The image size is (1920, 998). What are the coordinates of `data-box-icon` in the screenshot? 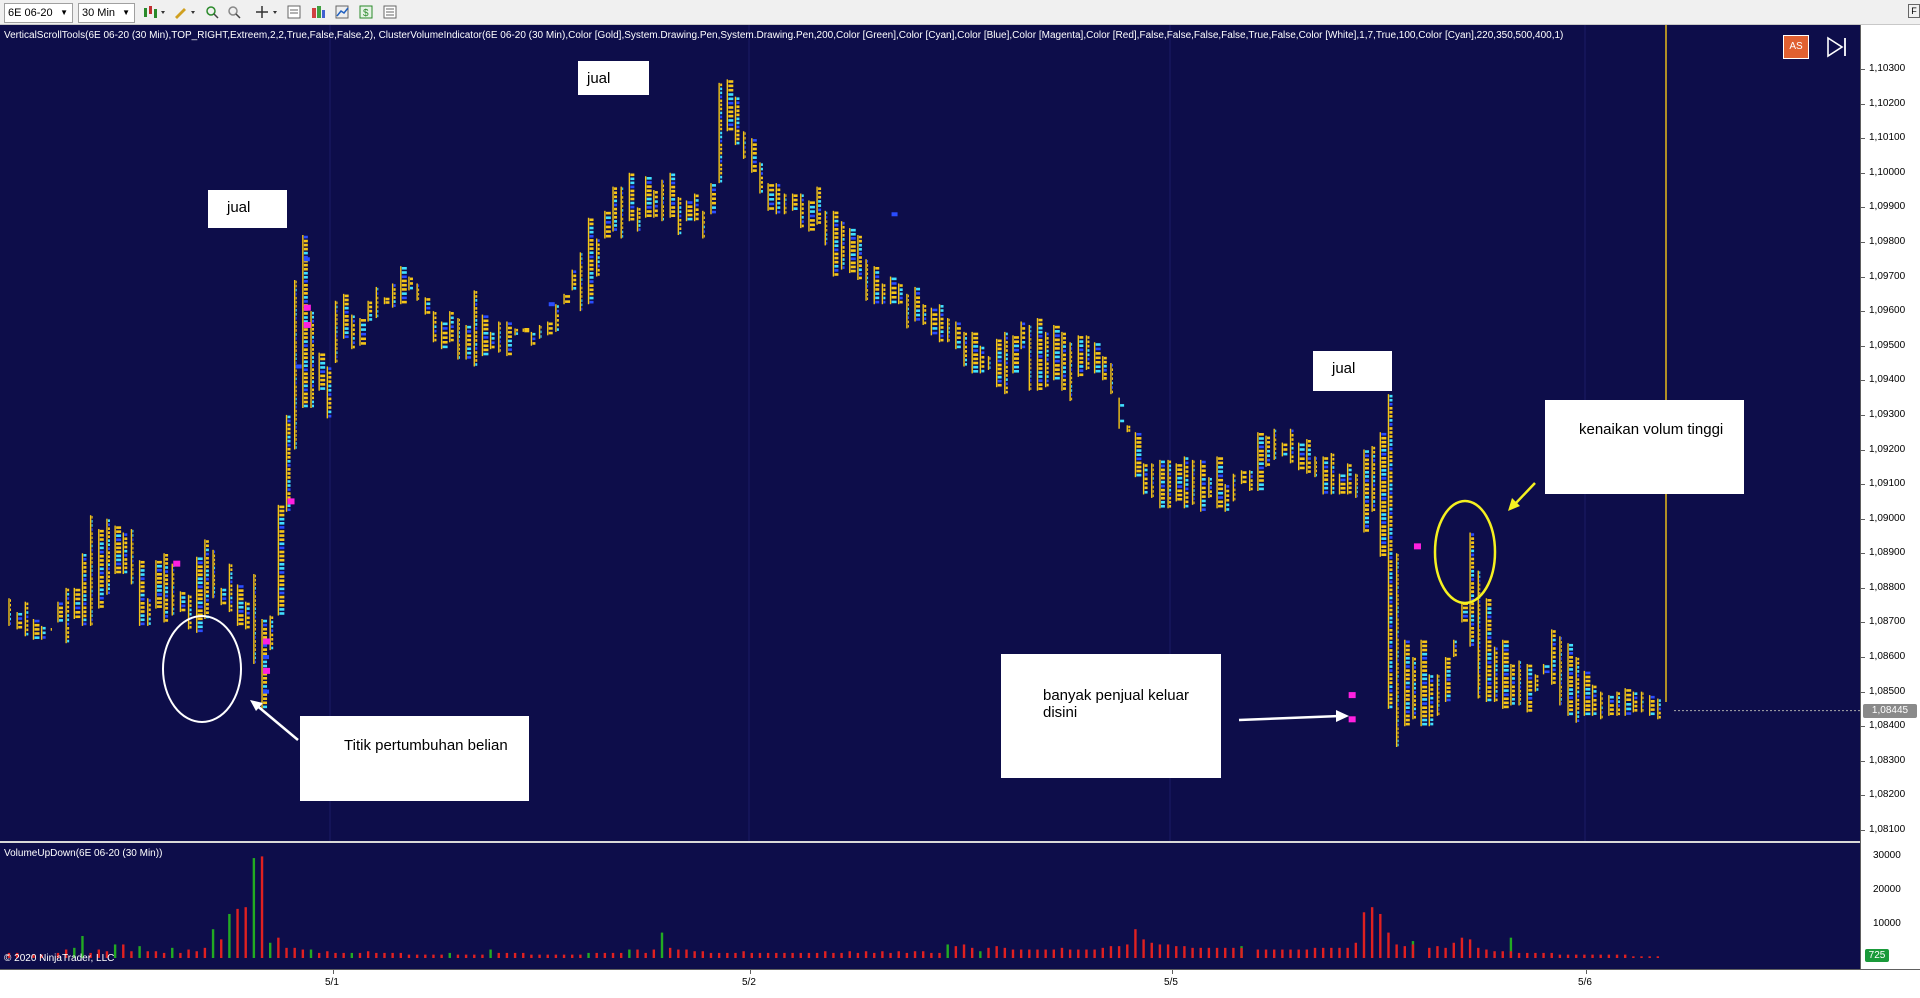 It's located at (390, 12).